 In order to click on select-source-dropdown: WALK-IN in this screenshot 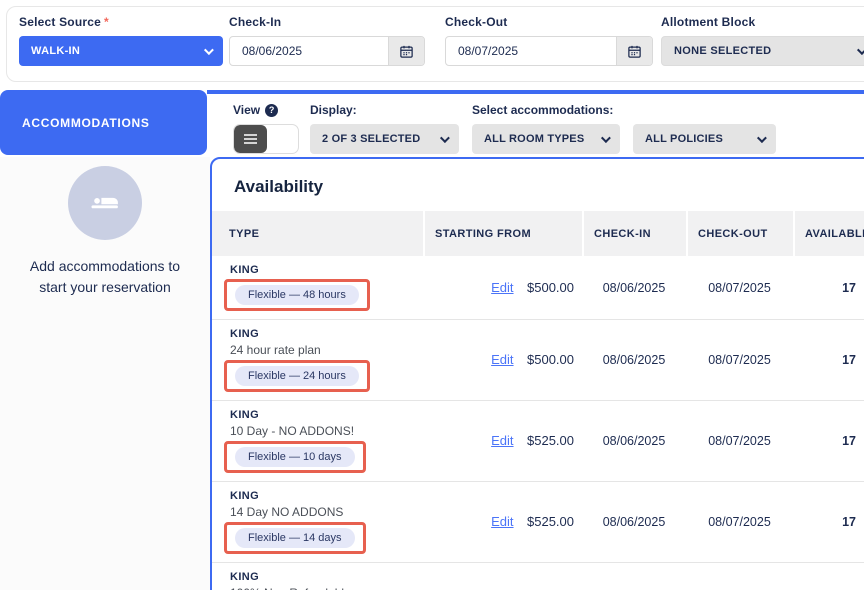, I will do `click(121, 51)`.